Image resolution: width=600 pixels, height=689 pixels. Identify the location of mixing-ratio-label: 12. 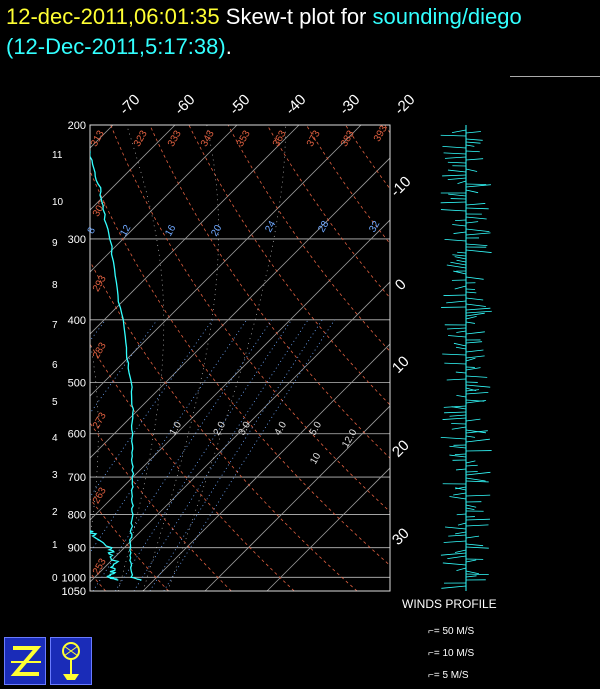
(125, 231).